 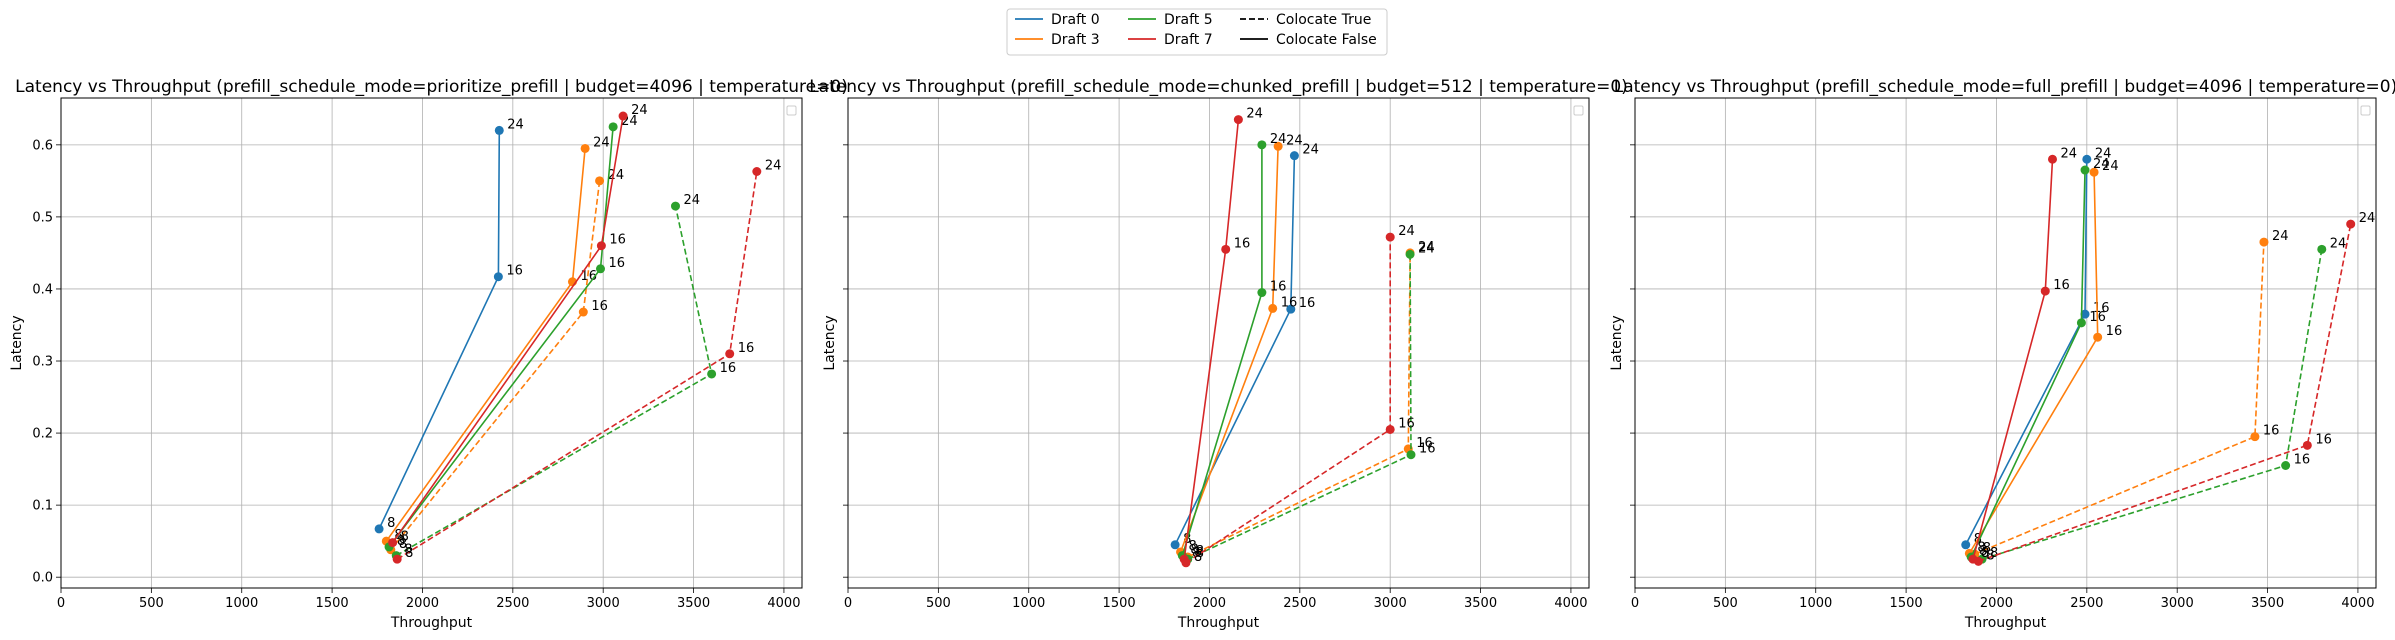 What do you see at coordinates (1188, 20) in the screenshot?
I see `legend-label: Draft 5` at bounding box center [1188, 20].